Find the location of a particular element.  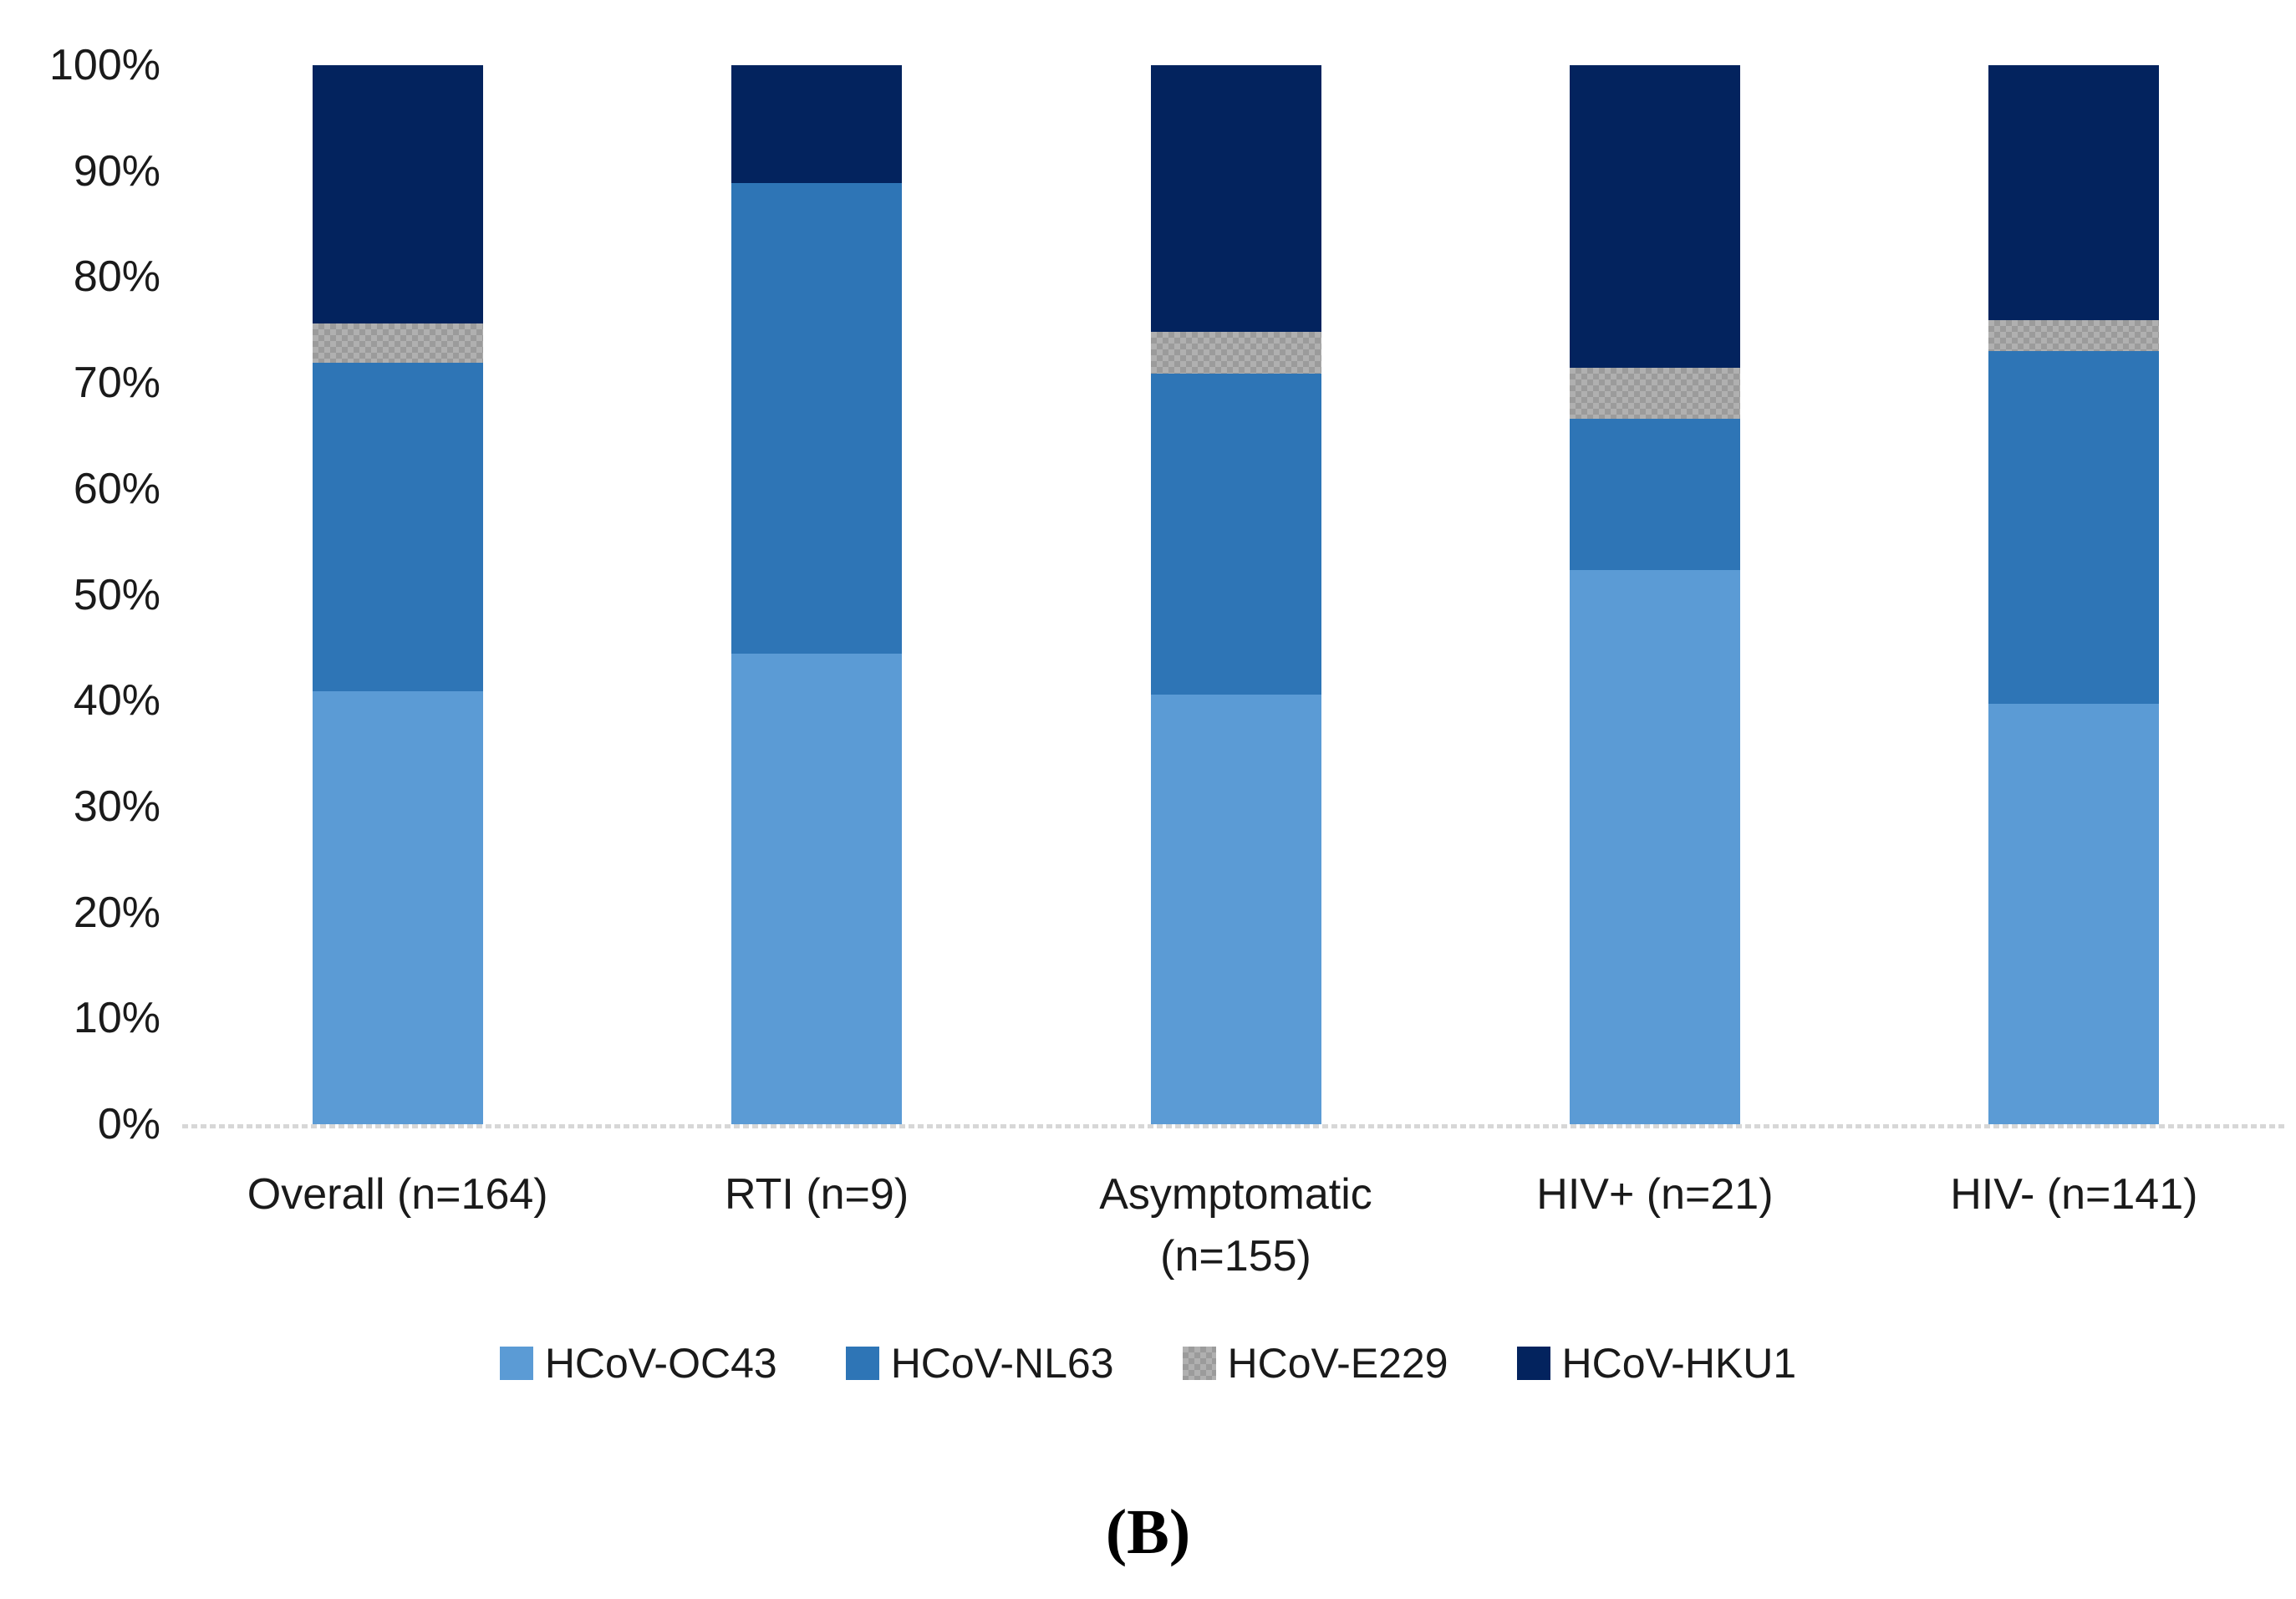

x-category-label-text: Overall (n=164) is located at coordinates (397, 1194).